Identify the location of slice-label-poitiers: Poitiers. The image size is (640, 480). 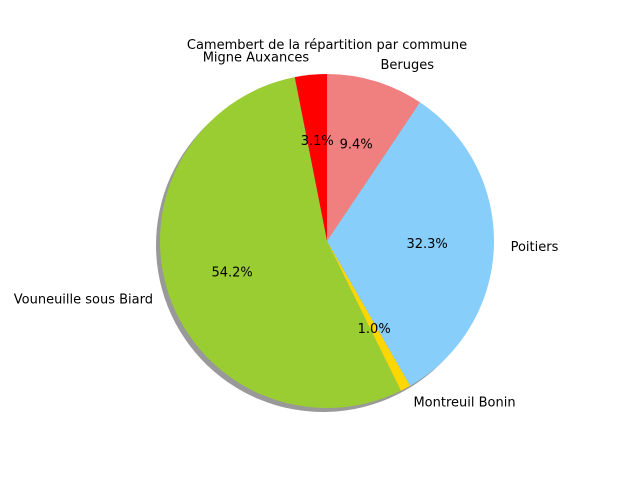
(535, 247).